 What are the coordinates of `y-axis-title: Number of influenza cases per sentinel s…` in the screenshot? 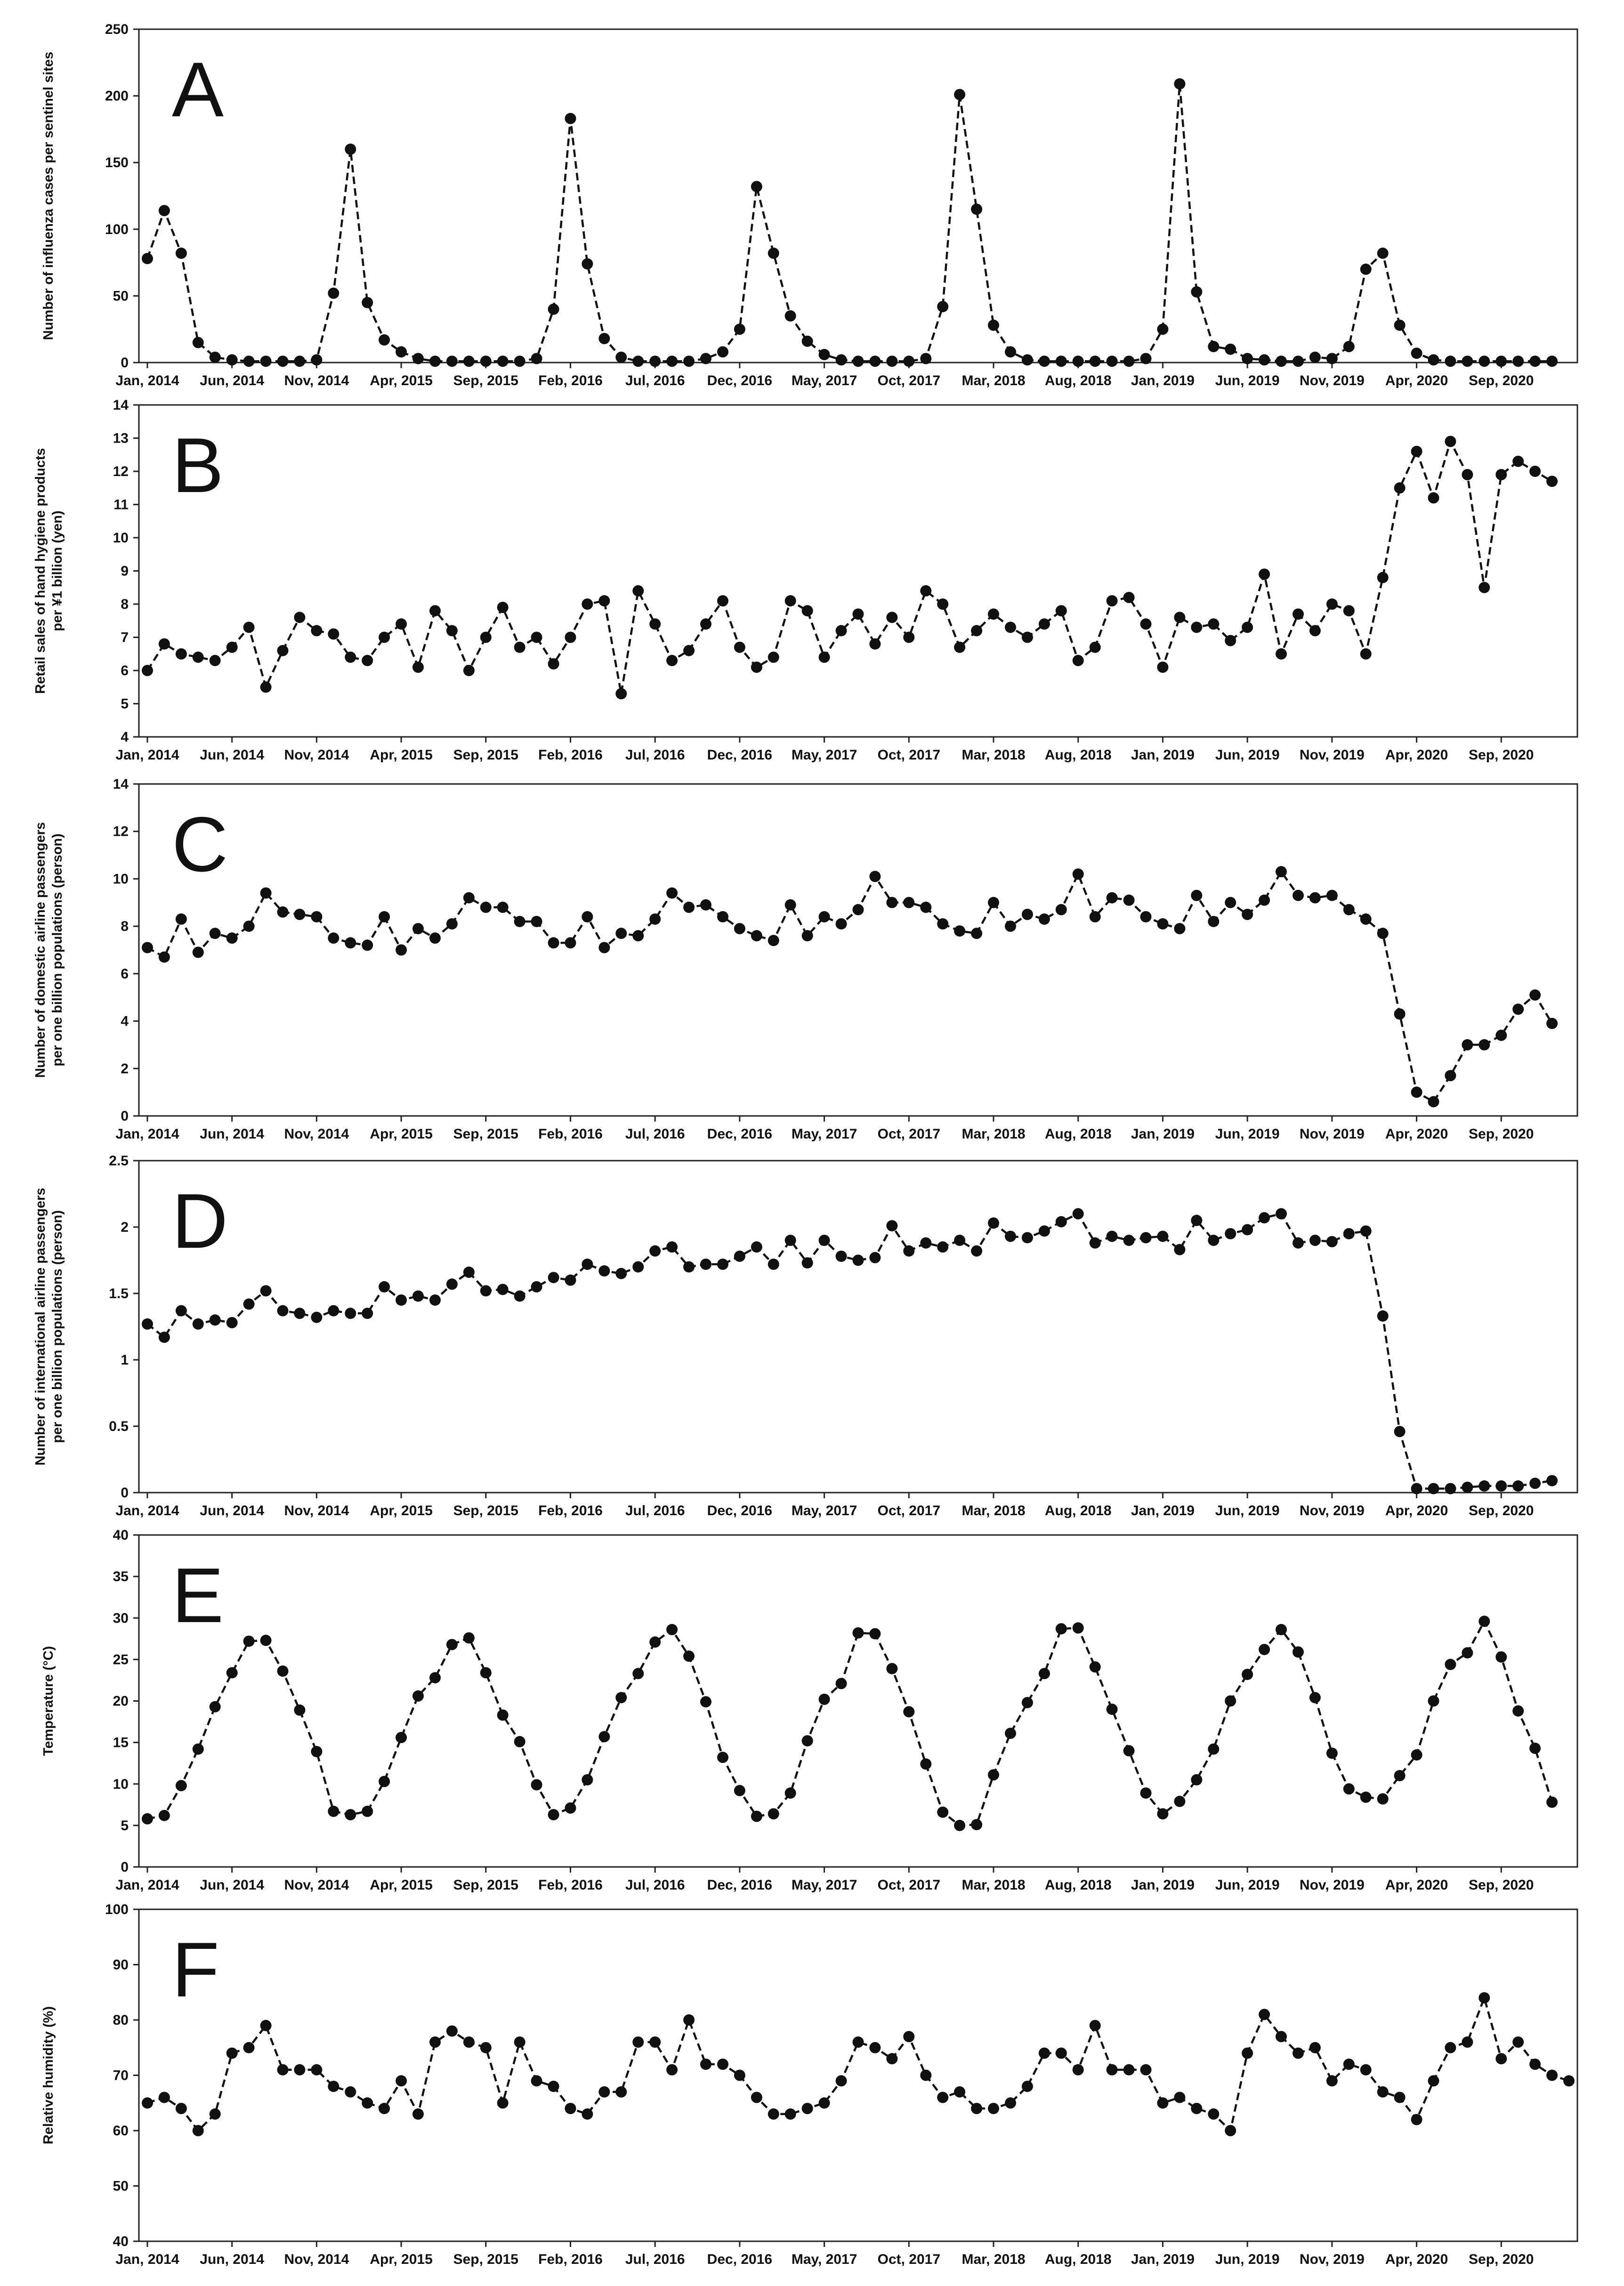 It's located at (48, 196).